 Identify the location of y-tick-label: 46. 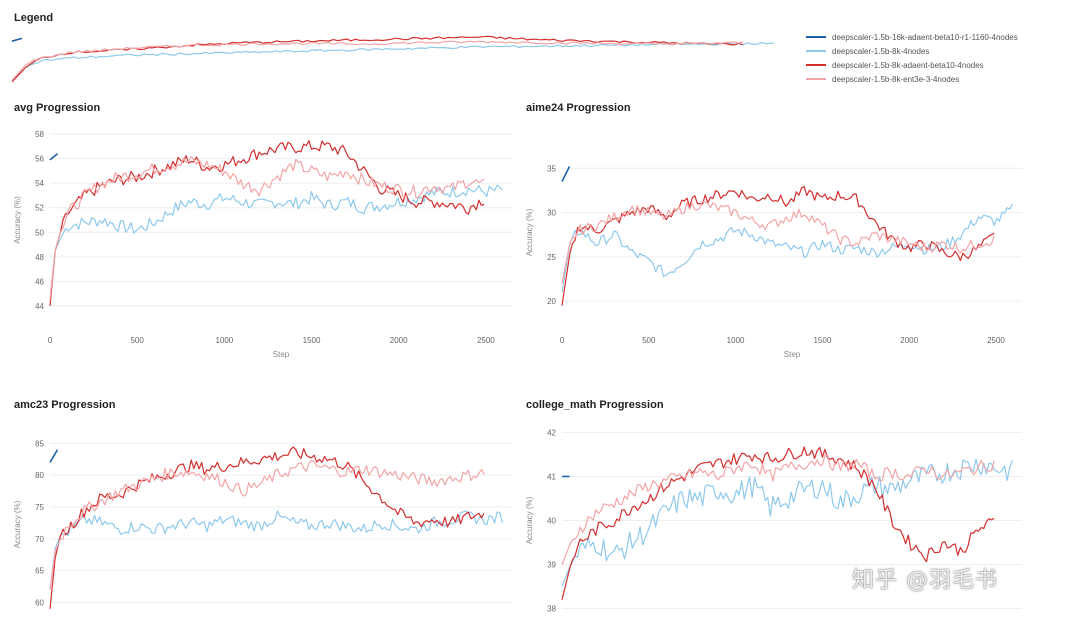
(39, 281).